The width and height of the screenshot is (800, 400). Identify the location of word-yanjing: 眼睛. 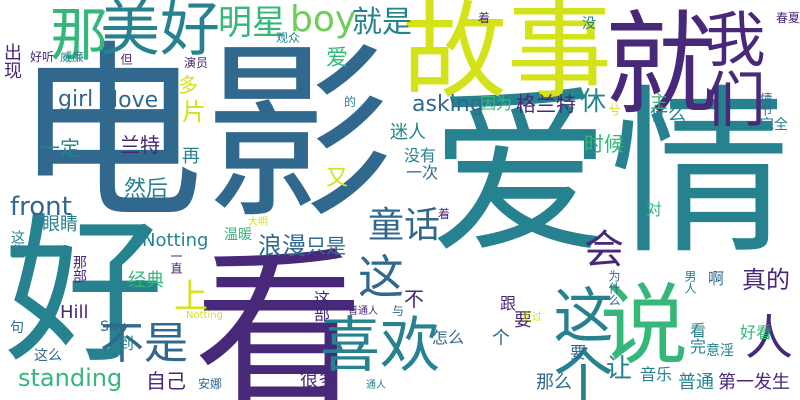
(60, 225).